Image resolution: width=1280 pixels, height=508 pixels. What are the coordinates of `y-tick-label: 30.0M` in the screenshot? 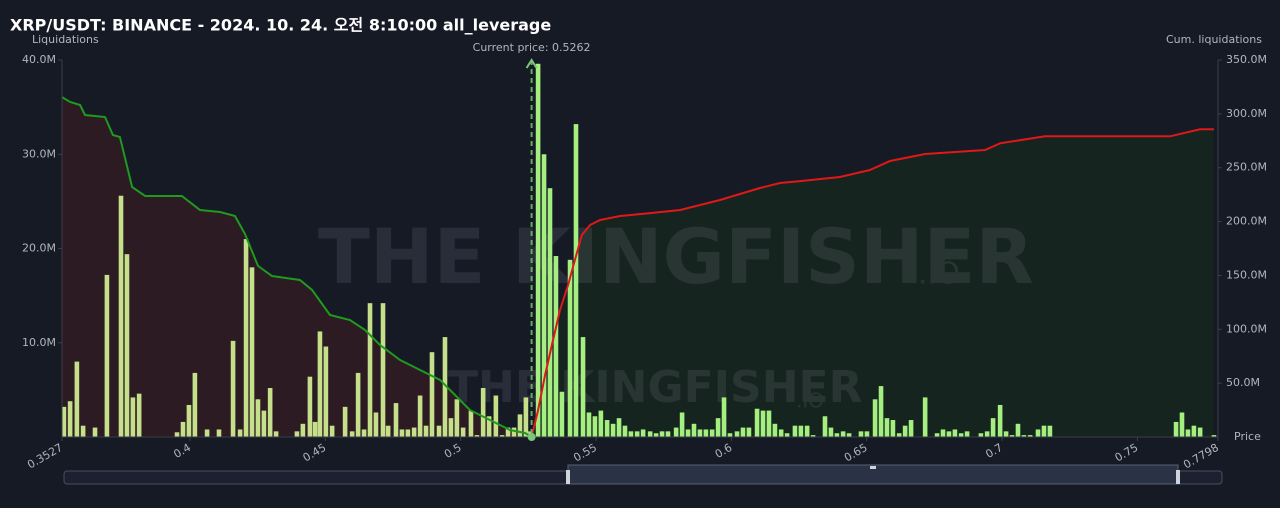 It's located at (39, 153).